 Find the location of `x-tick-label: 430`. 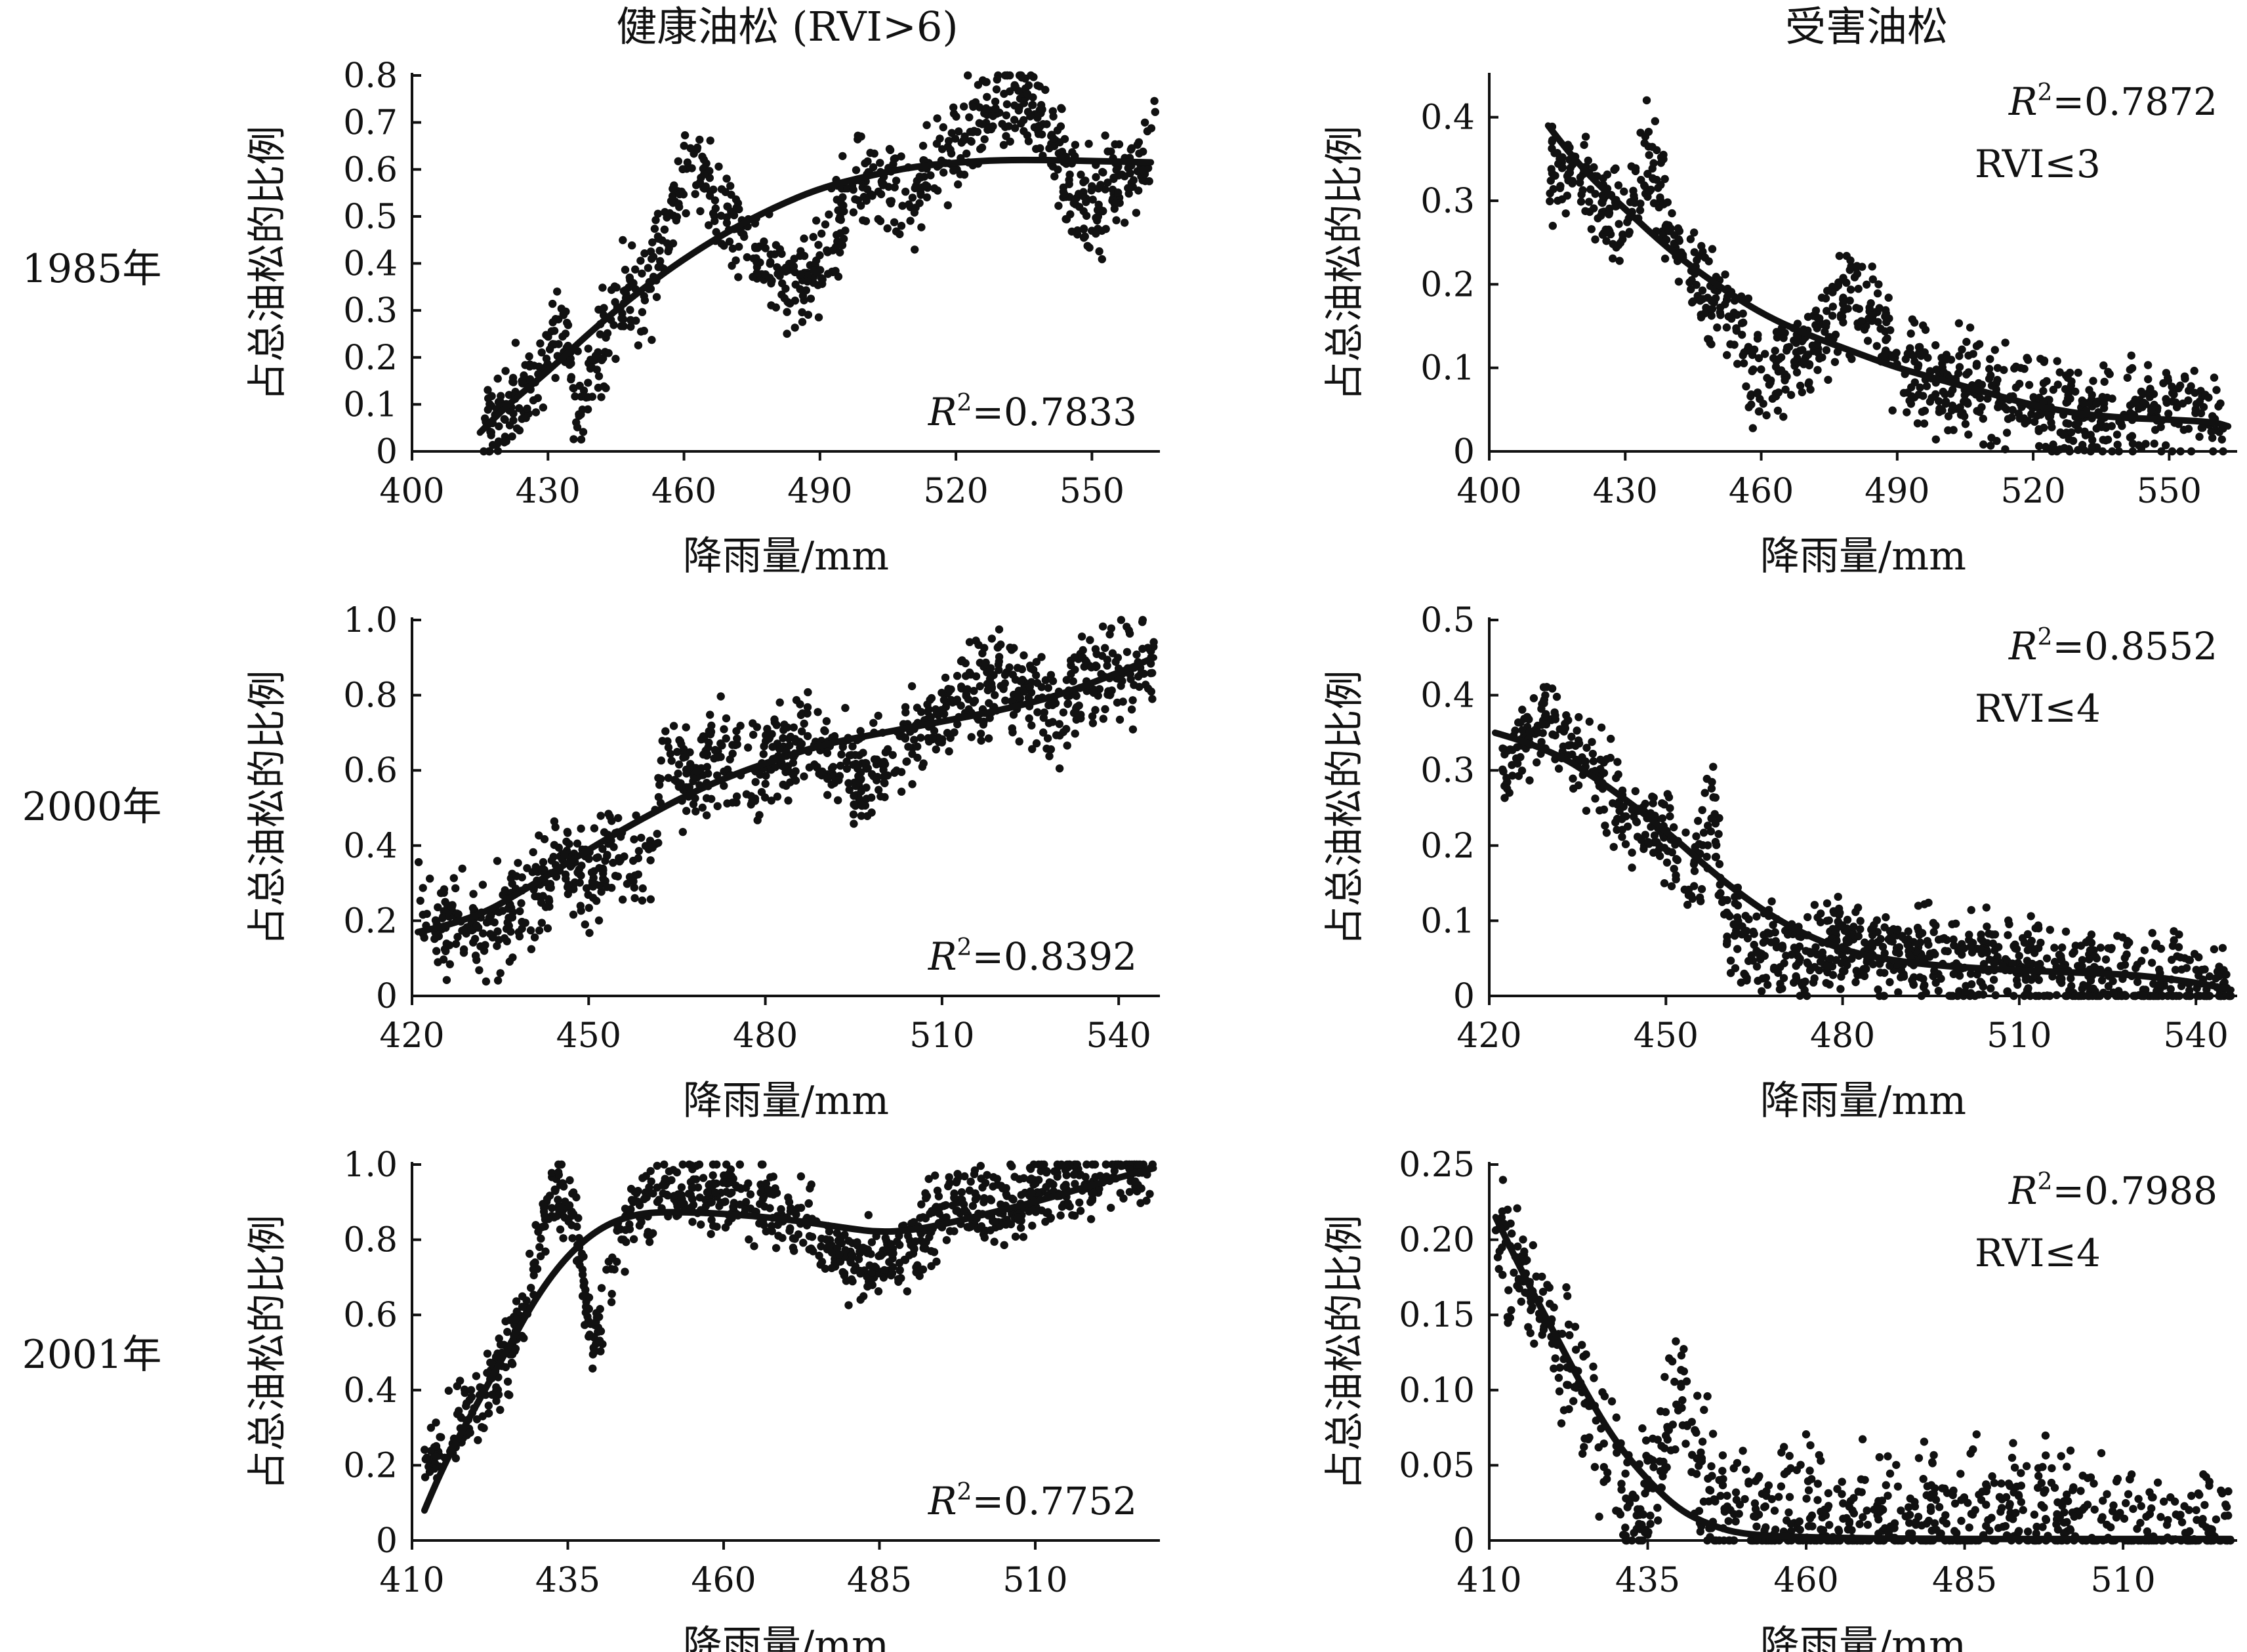

x-tick-label: 430 is located at coordinates (548, 492).